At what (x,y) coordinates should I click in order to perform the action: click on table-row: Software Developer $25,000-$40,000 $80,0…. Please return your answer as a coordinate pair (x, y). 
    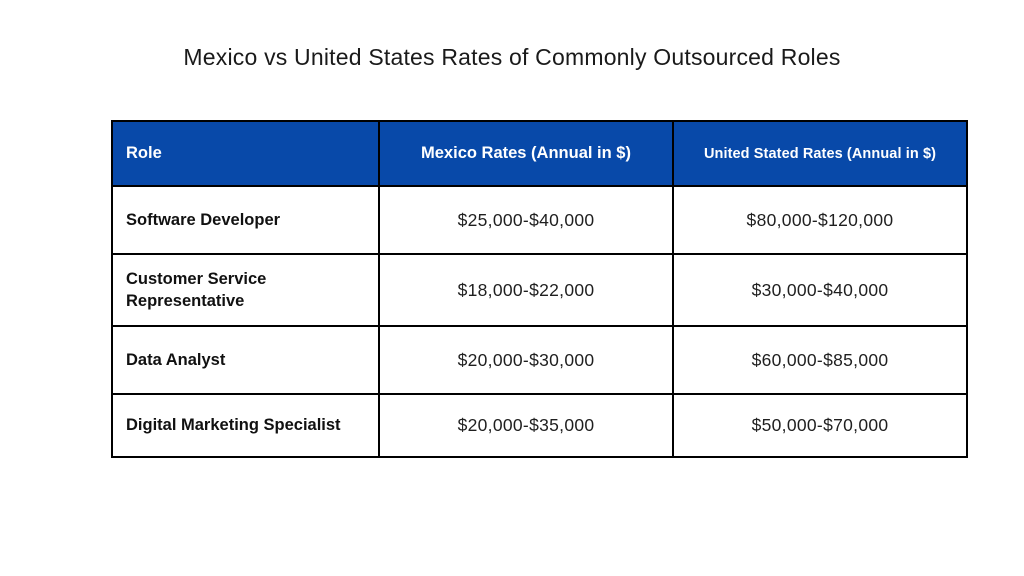
    Looking at the image, I should click on (539, 220).